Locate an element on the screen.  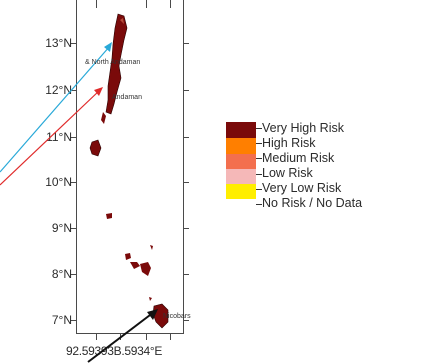
legend-label-very-high: Very High Risk is located at coordinates (303, 128).